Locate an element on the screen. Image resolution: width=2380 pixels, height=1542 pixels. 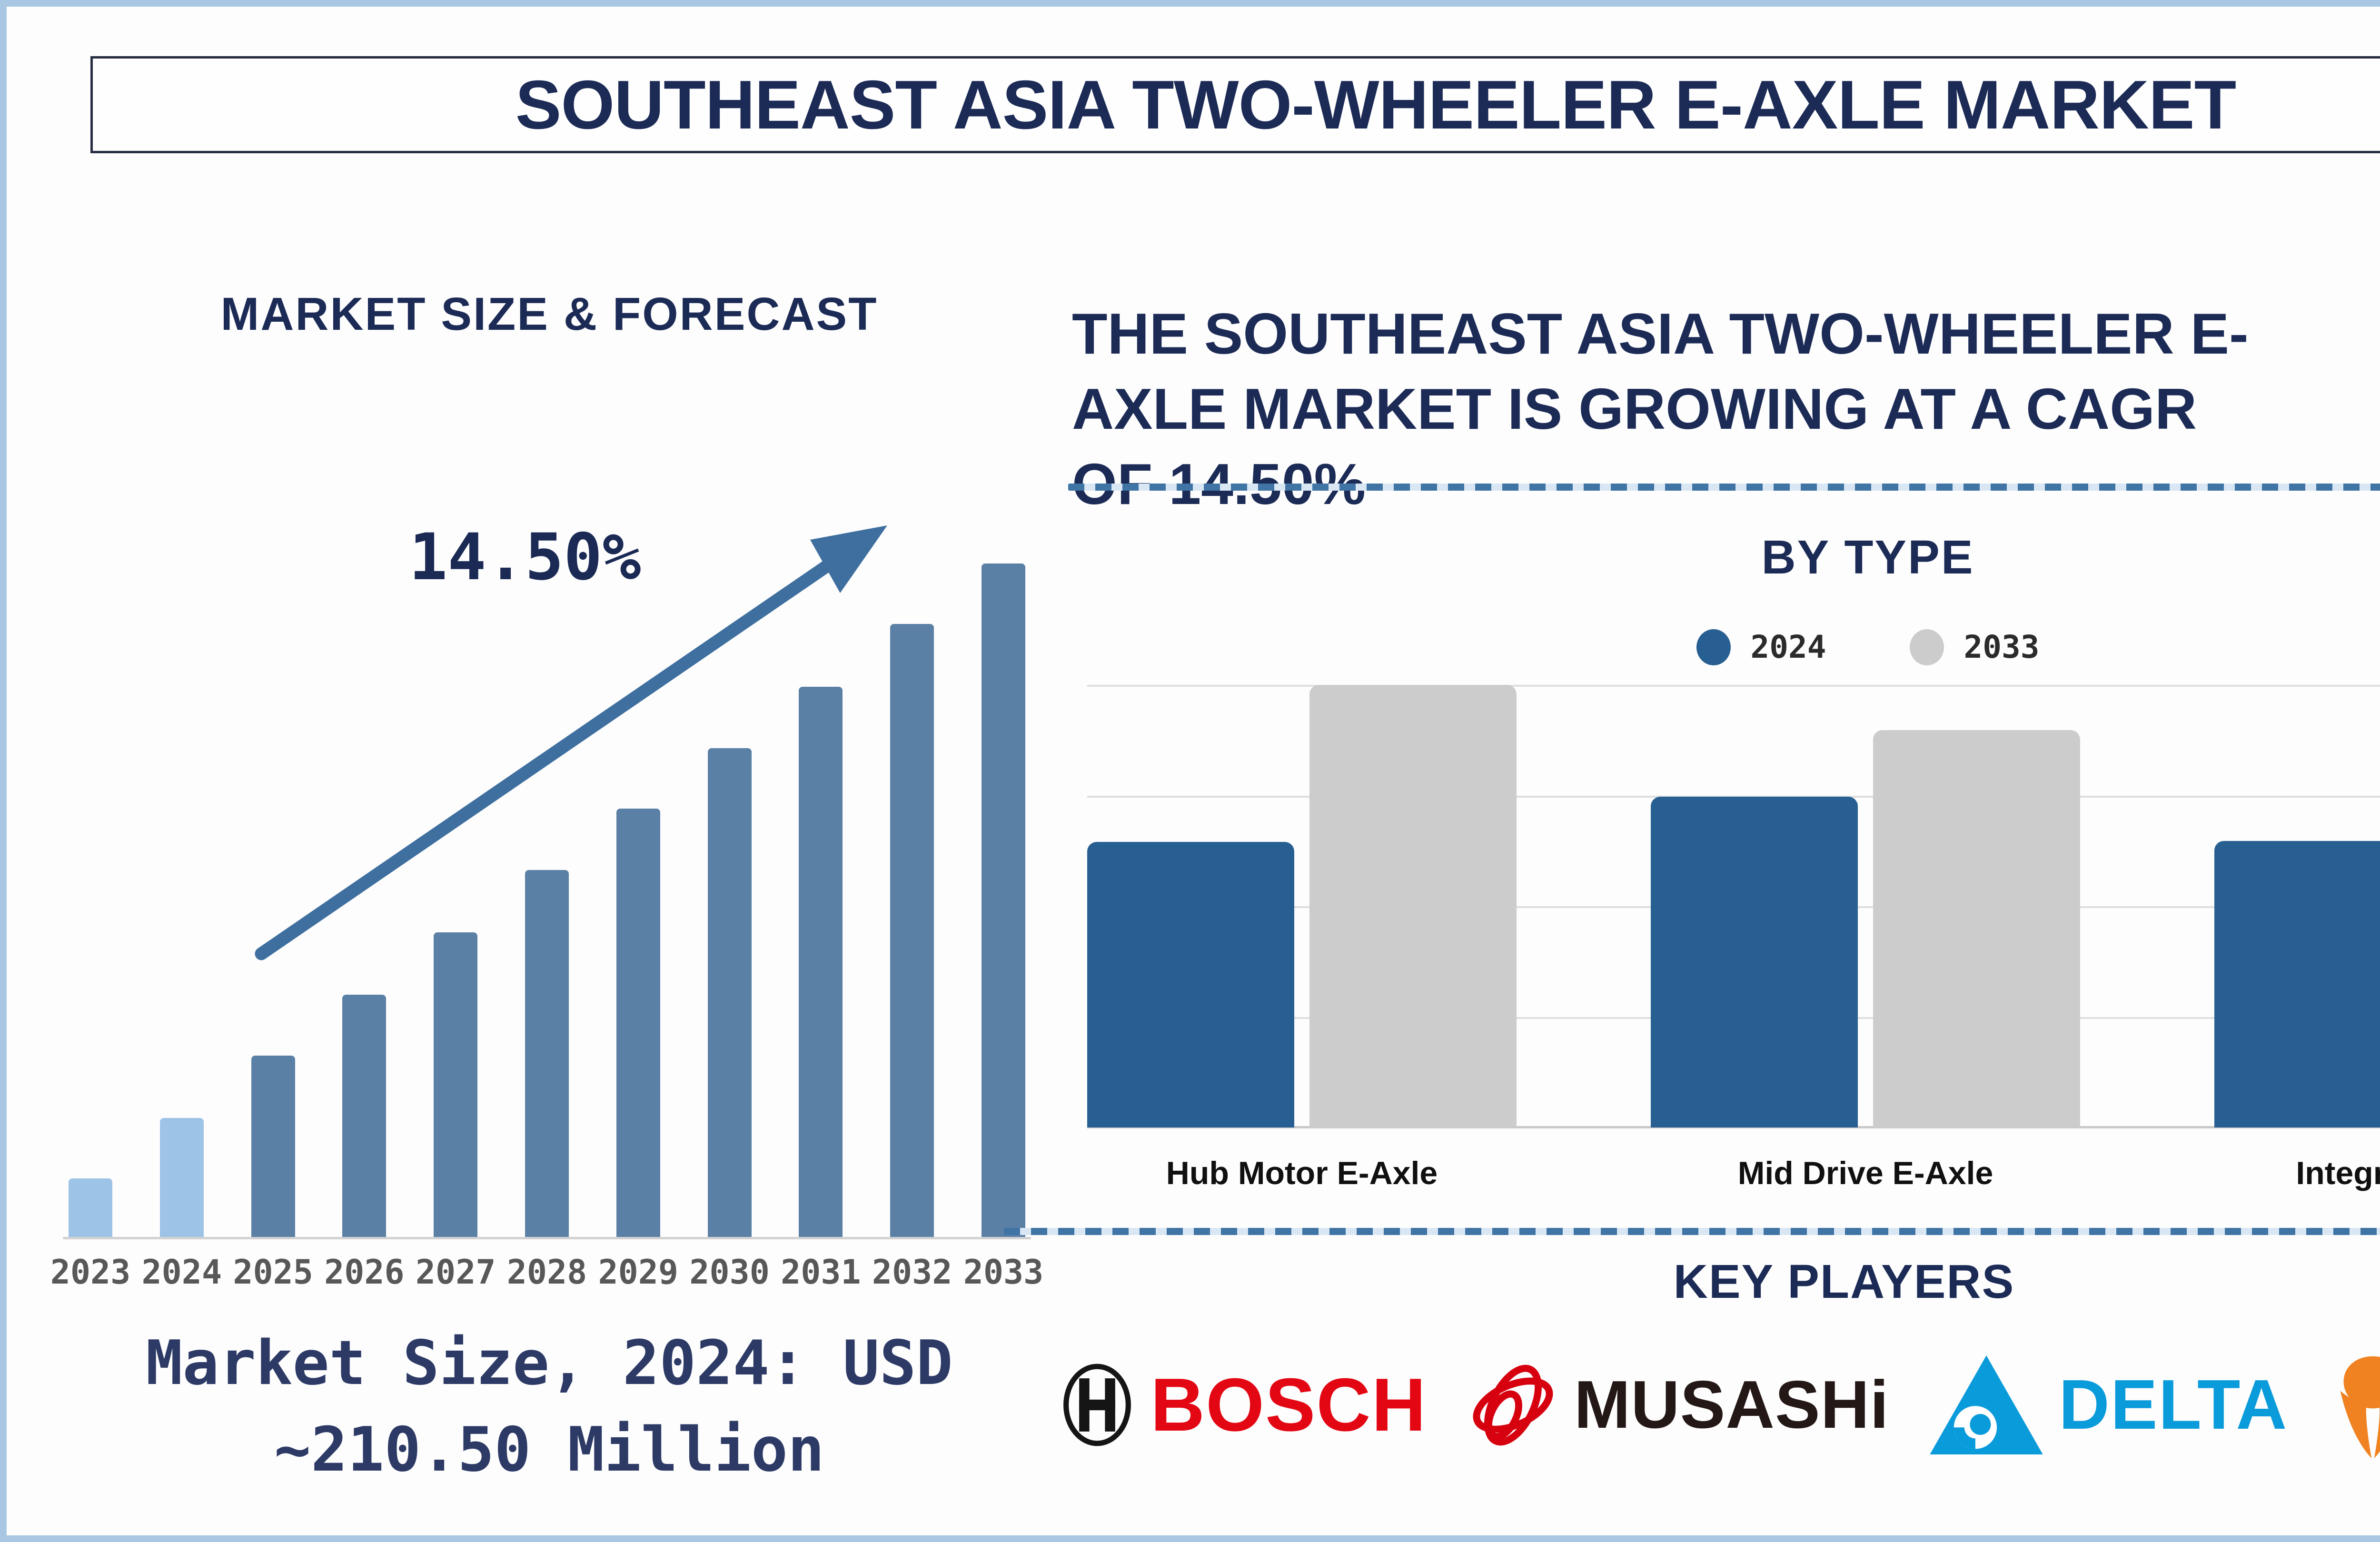
bosch-logo: BOSCH is located at coordinates (1241, 1405).